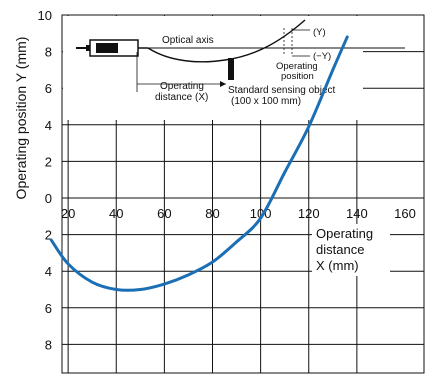 Image resolution: width=435 pixels, height=377 pixels. What do you see at coordinates (266, 101) in the screenshot?
I see `sensing-object-label-2: (100 x 100 mm)` at bounding box center [266, 101].